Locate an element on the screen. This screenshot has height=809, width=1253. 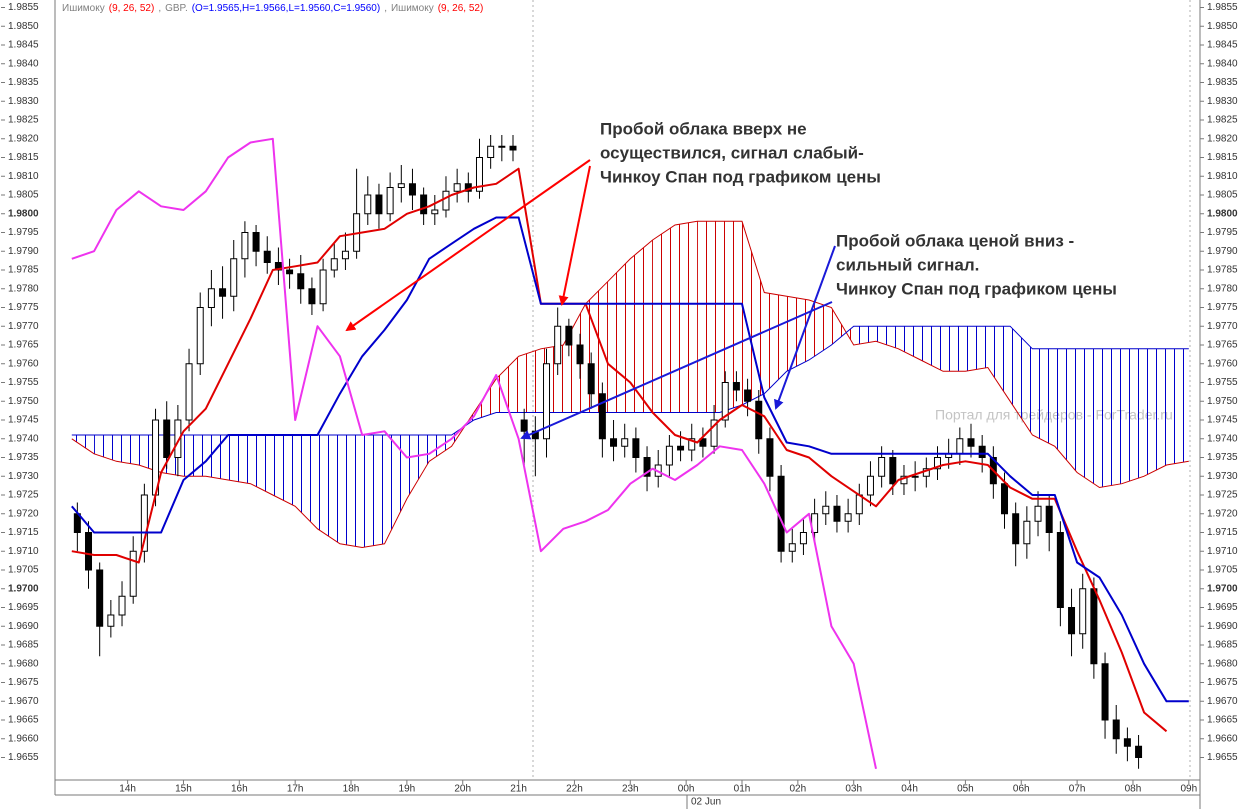
y-tick-label: 1.9825 is located at coordinates (1222, 120).